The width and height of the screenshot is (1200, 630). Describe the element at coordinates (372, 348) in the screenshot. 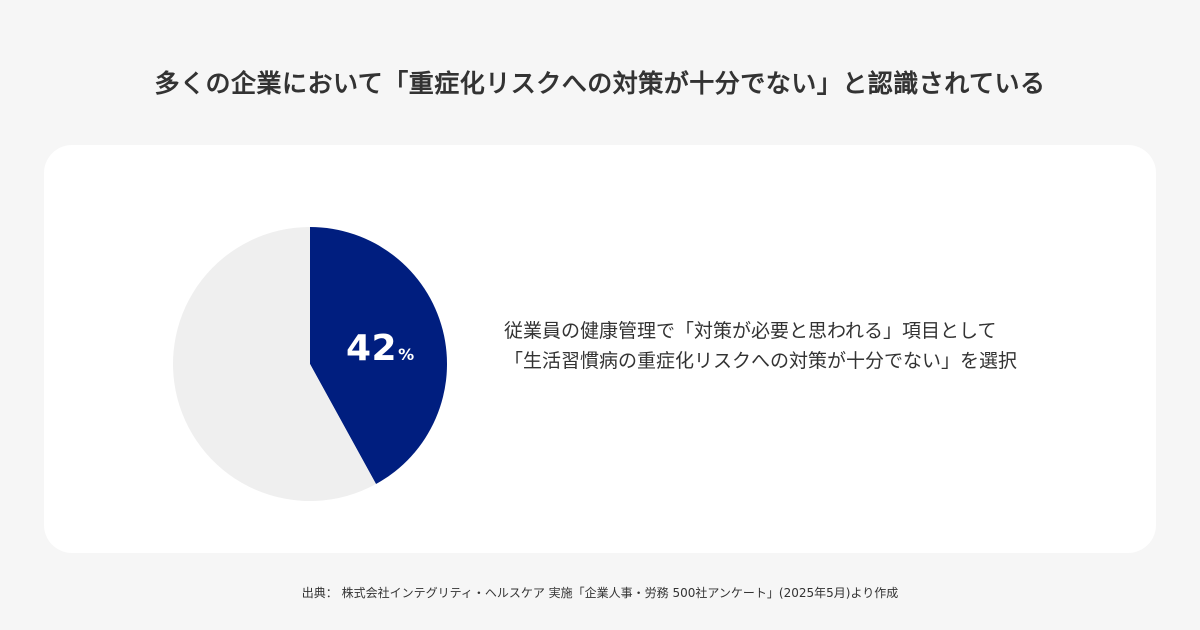

I see `percent-value: 42` at that location.